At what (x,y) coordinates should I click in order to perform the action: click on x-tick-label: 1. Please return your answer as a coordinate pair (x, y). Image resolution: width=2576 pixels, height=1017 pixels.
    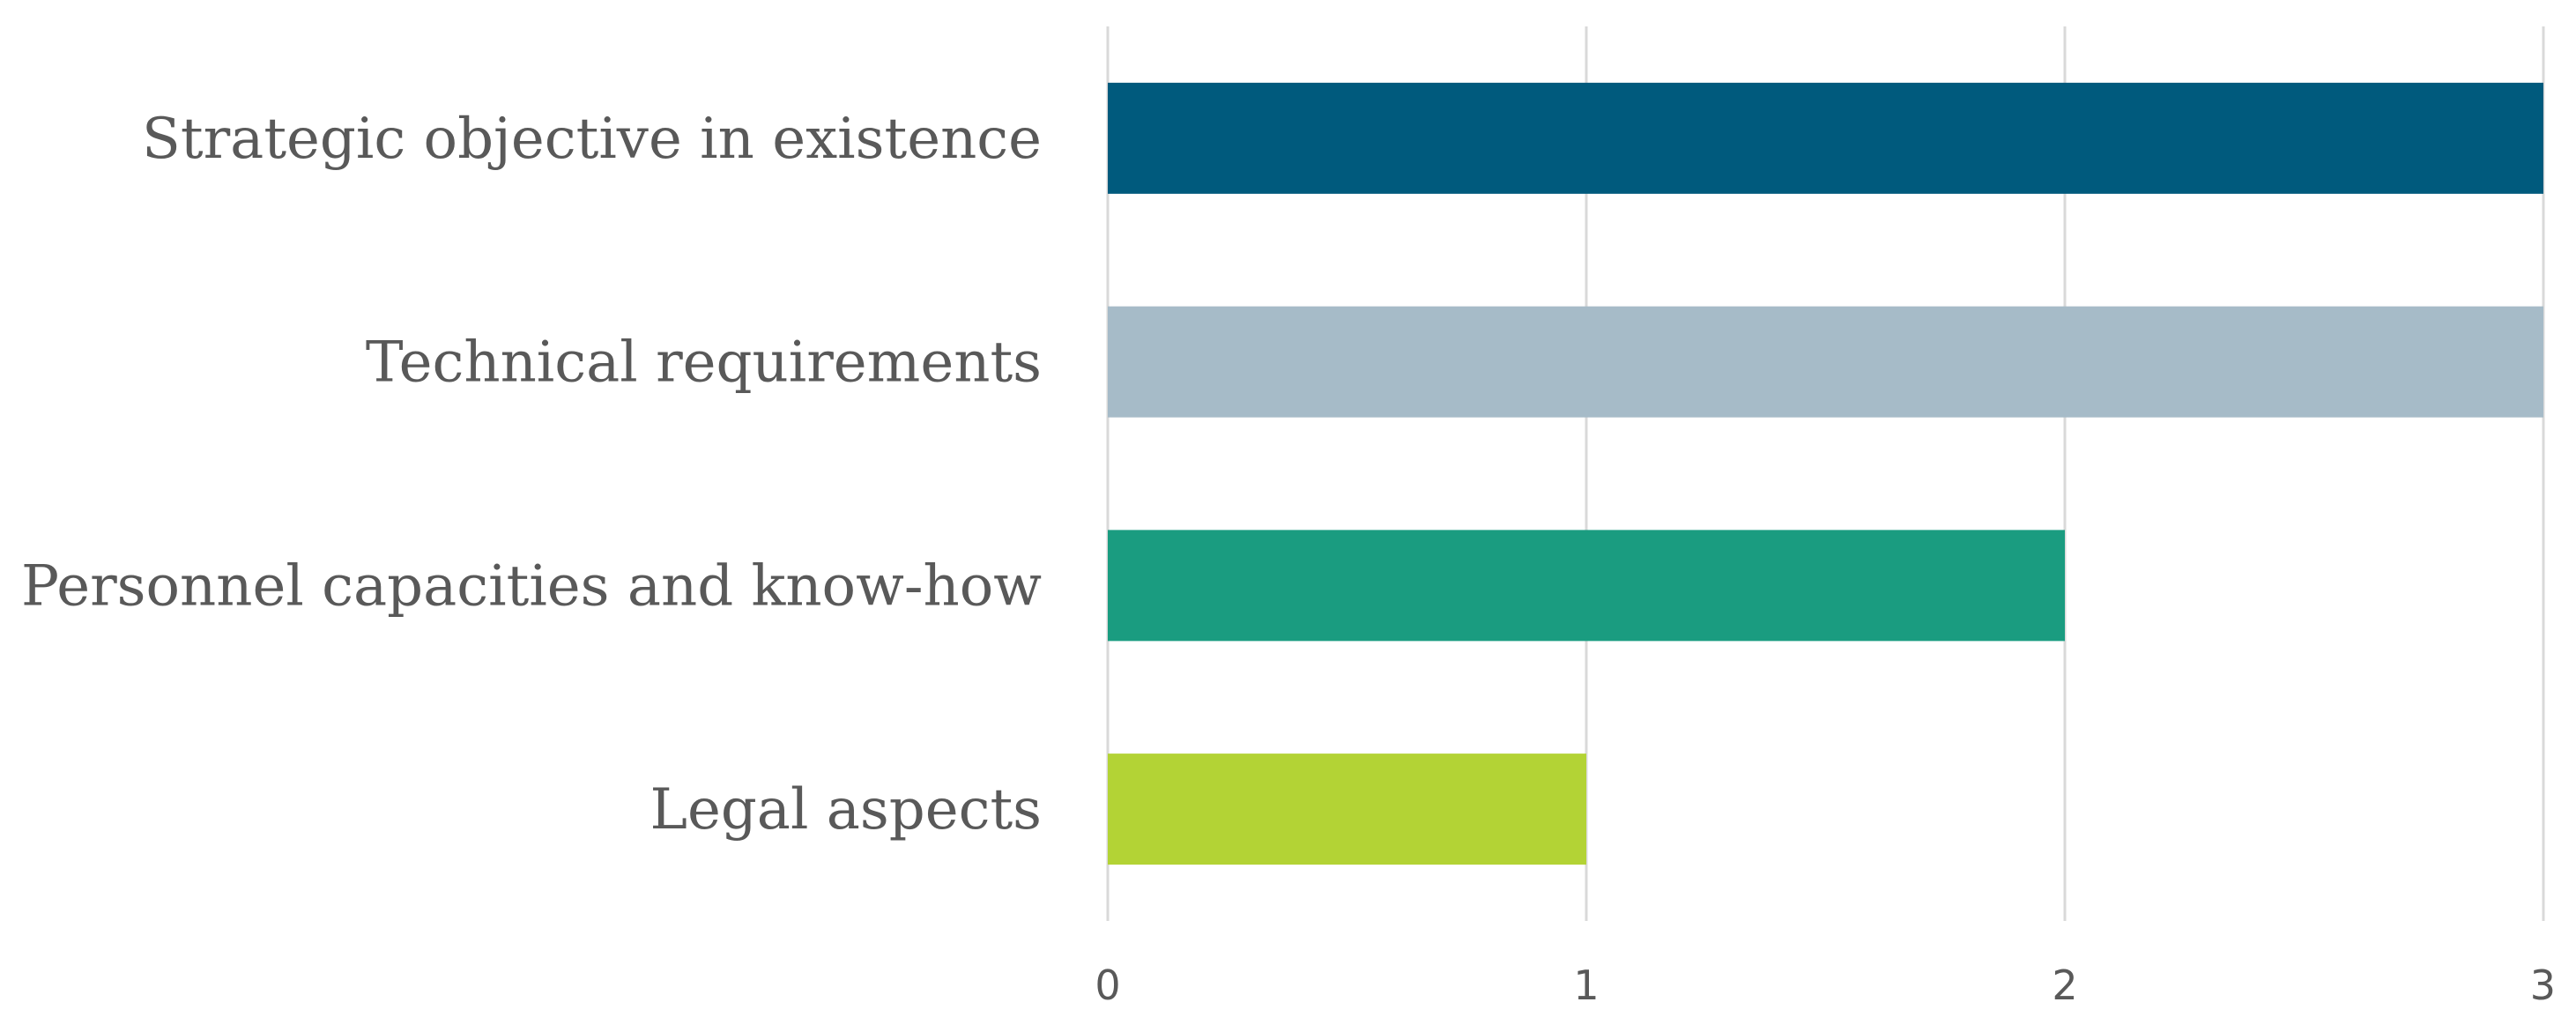
    Looking at the image, I should click on (1586, 985).